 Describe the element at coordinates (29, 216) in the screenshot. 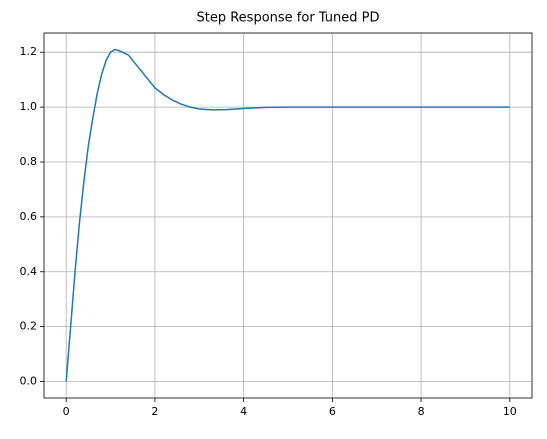

I see `y-tick-label: 0.6` at that location.